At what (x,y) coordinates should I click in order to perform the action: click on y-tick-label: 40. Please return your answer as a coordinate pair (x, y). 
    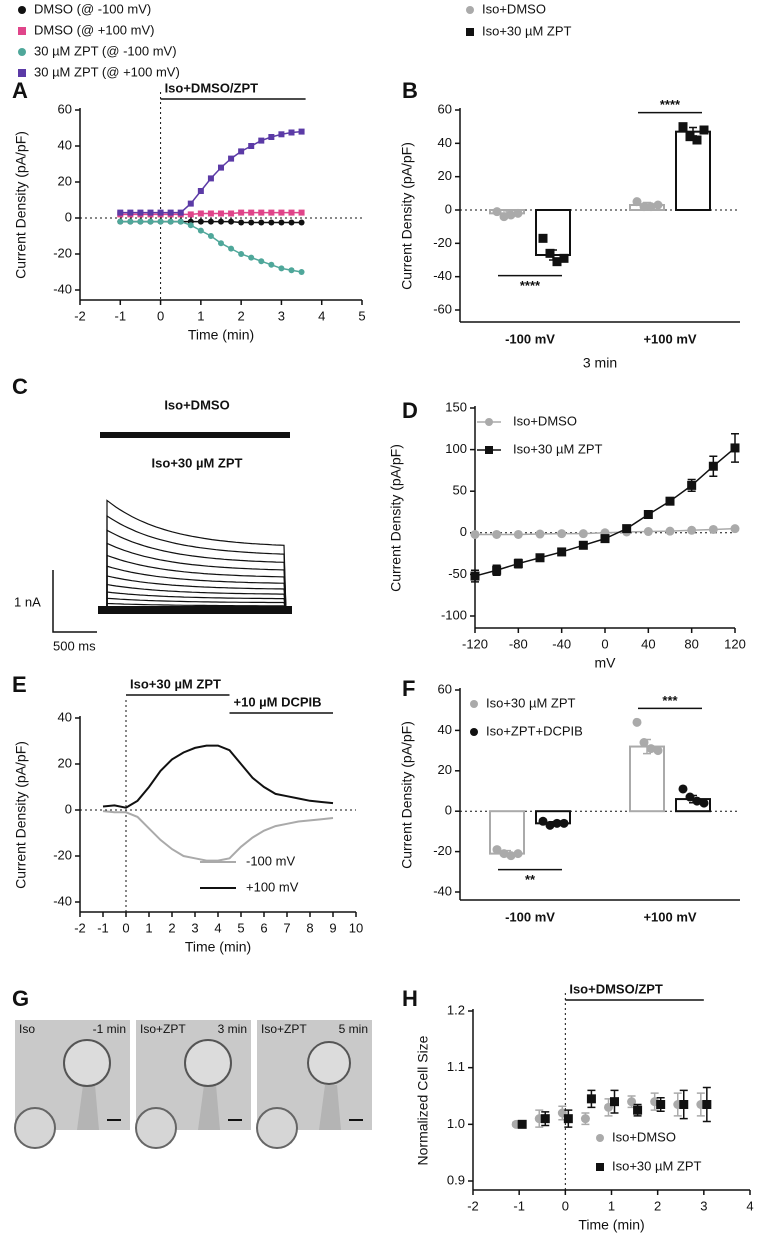
    Looking at the image, I should click on (65, 716).